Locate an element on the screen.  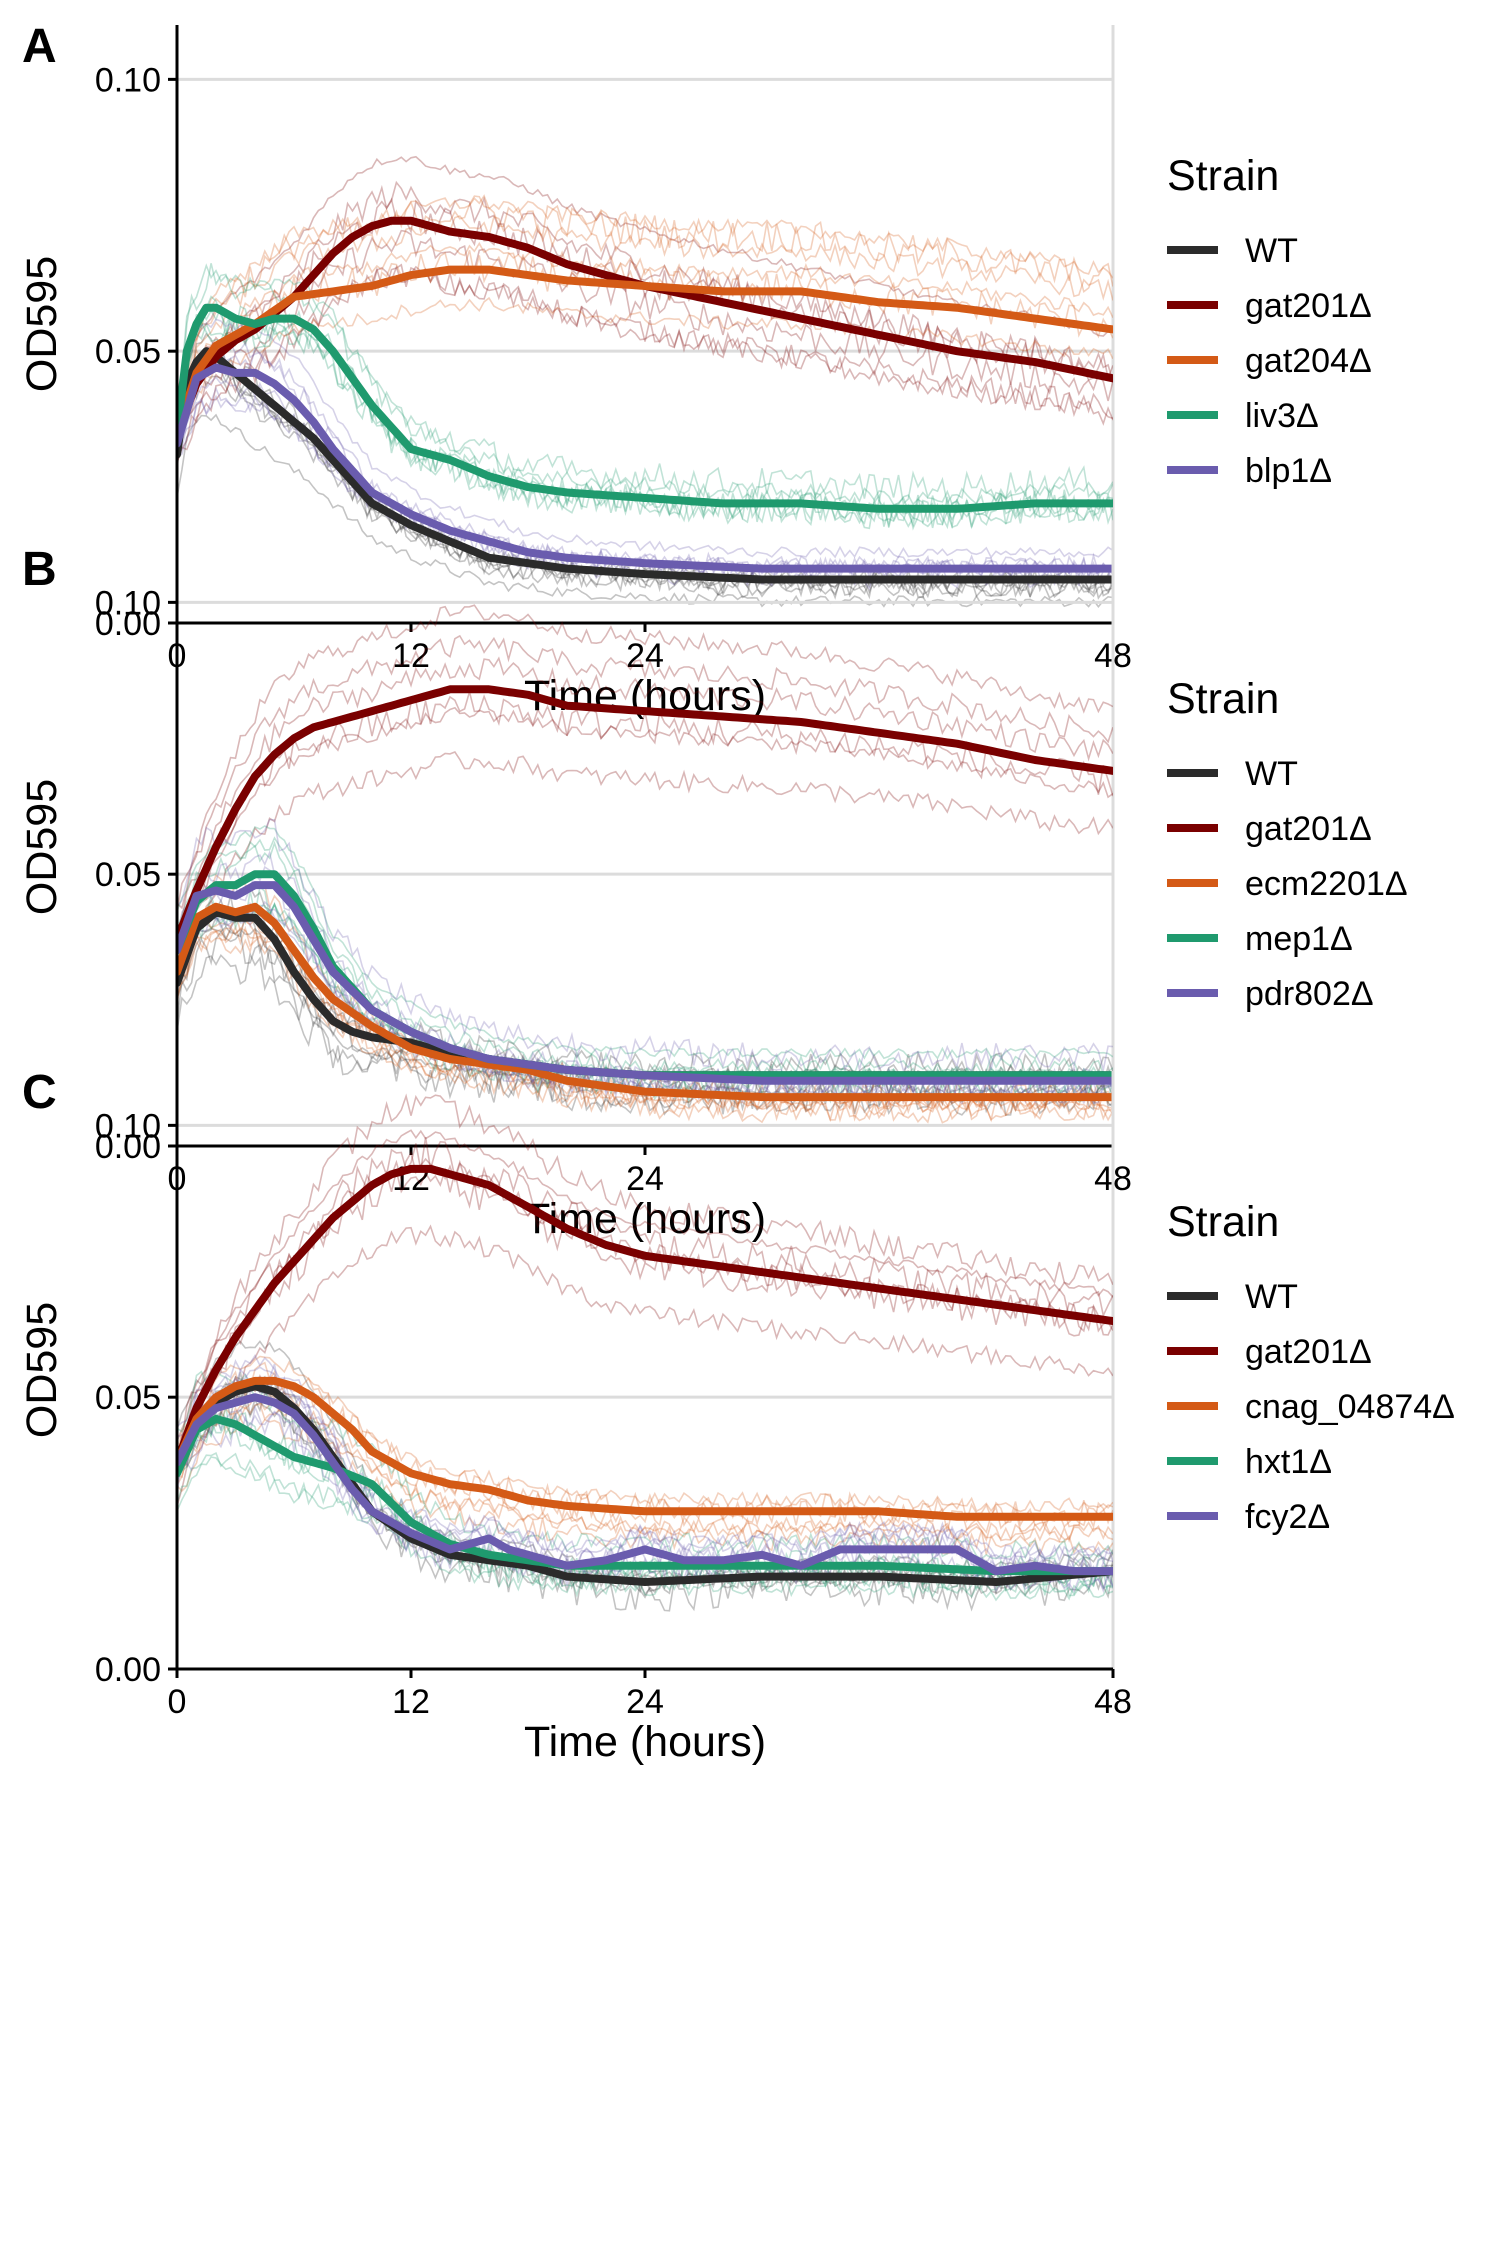
x-tick-label-3: 48 is located at coordinates (1113, 1702).